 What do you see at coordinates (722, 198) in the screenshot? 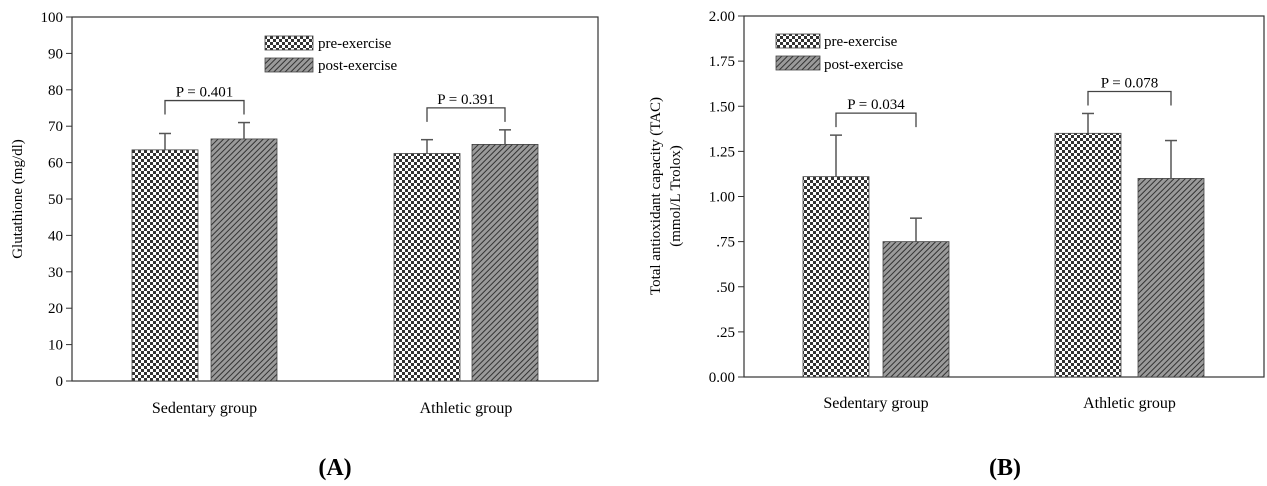
I see `y-tick-label: 1.00` at bounding box center [722, 198].